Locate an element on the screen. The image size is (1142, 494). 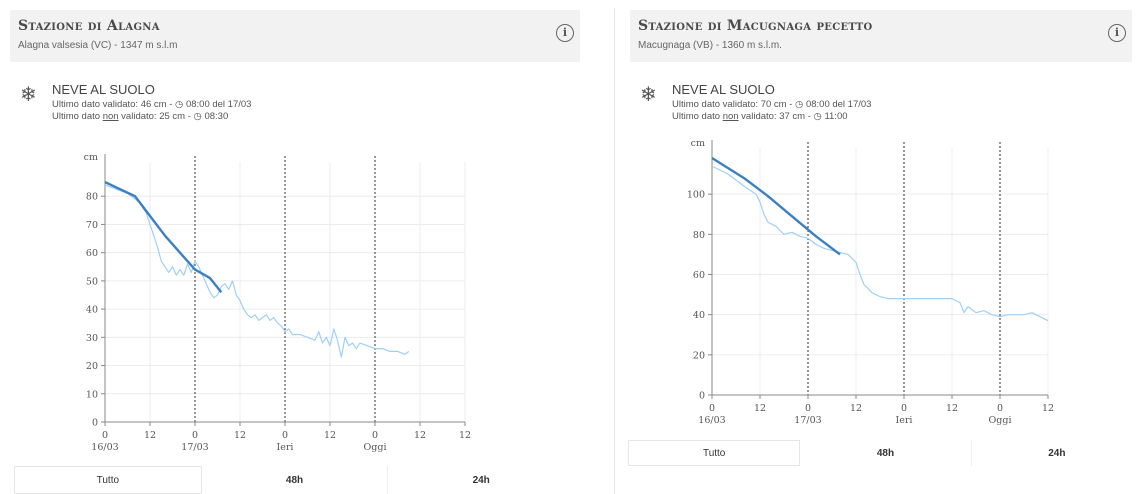
panel-divider is located at coordinates (614, 251).